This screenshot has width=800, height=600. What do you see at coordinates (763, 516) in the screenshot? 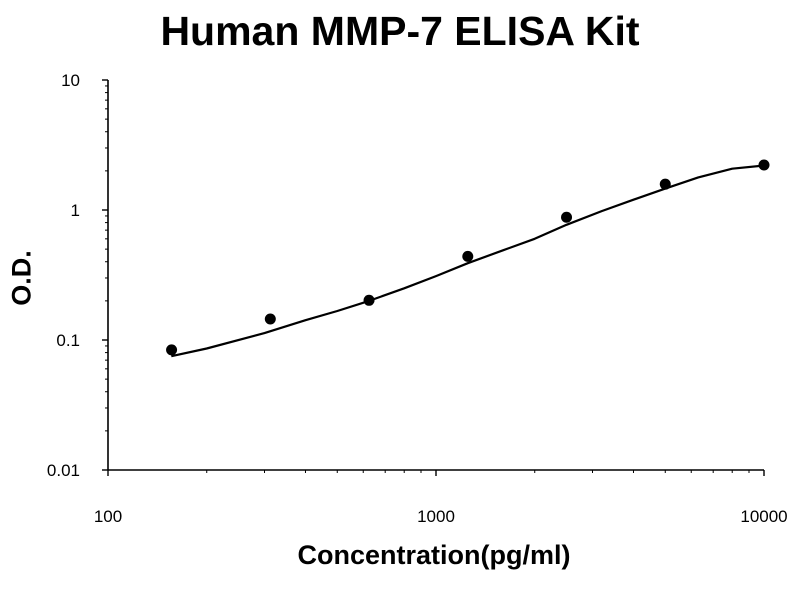
I see `x-tick-label: 10000` at bounding box center [763, 516].